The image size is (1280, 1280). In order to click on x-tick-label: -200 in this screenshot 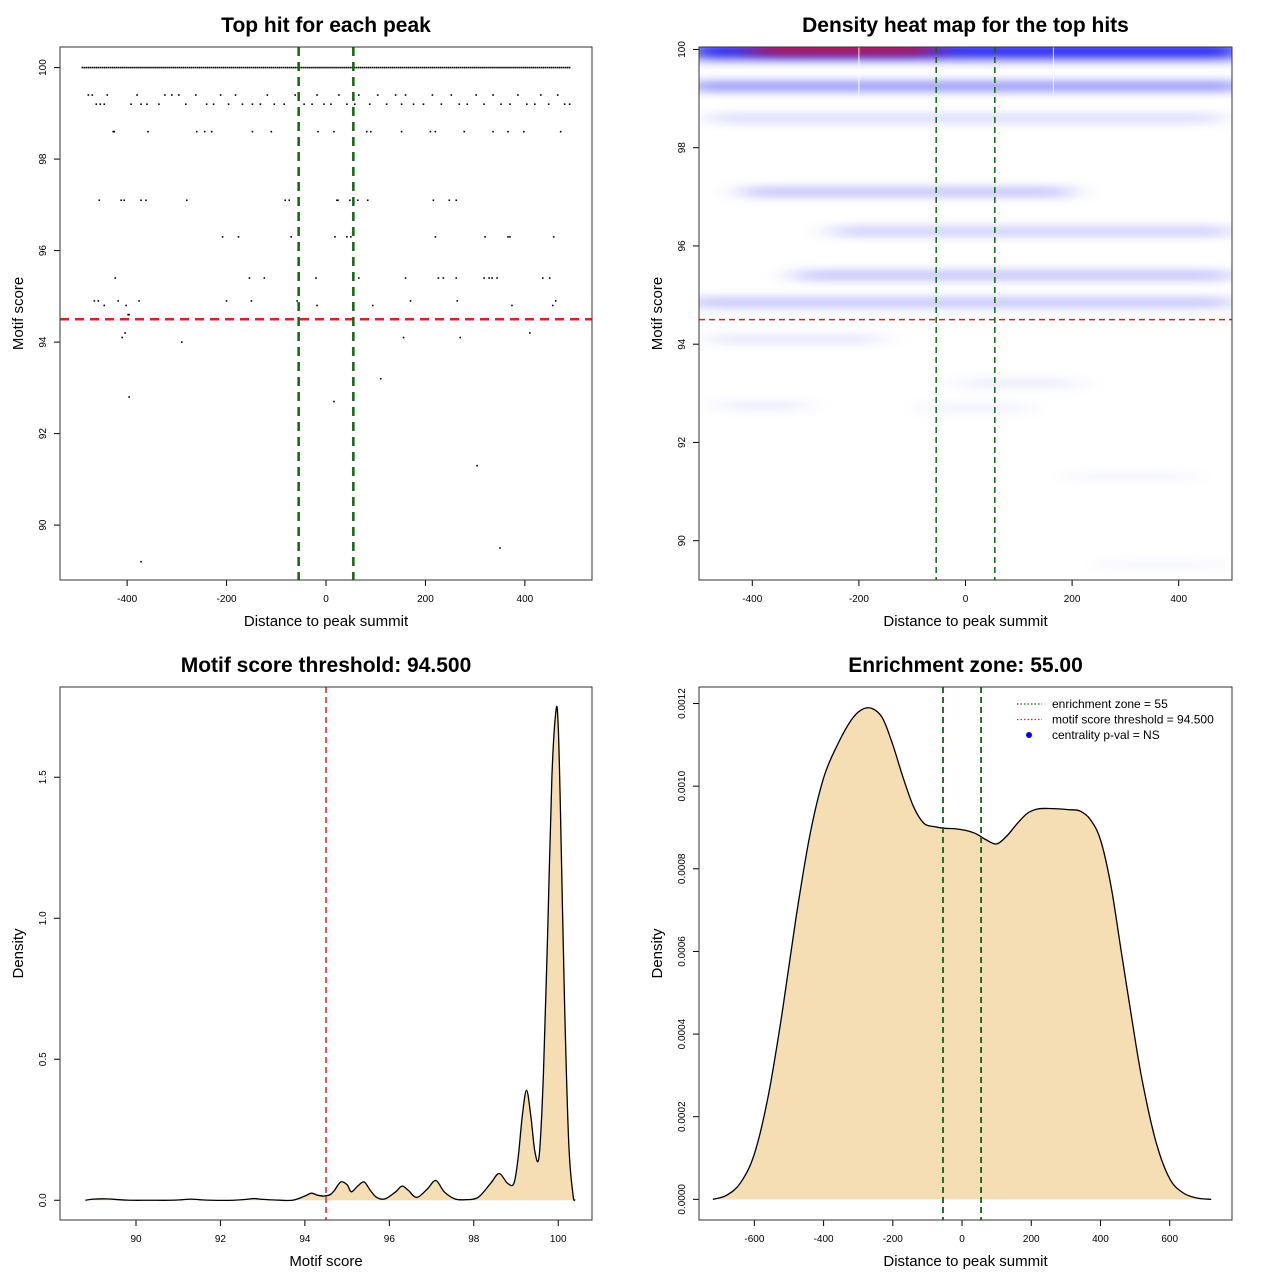, I will do `click(227, 599)`.